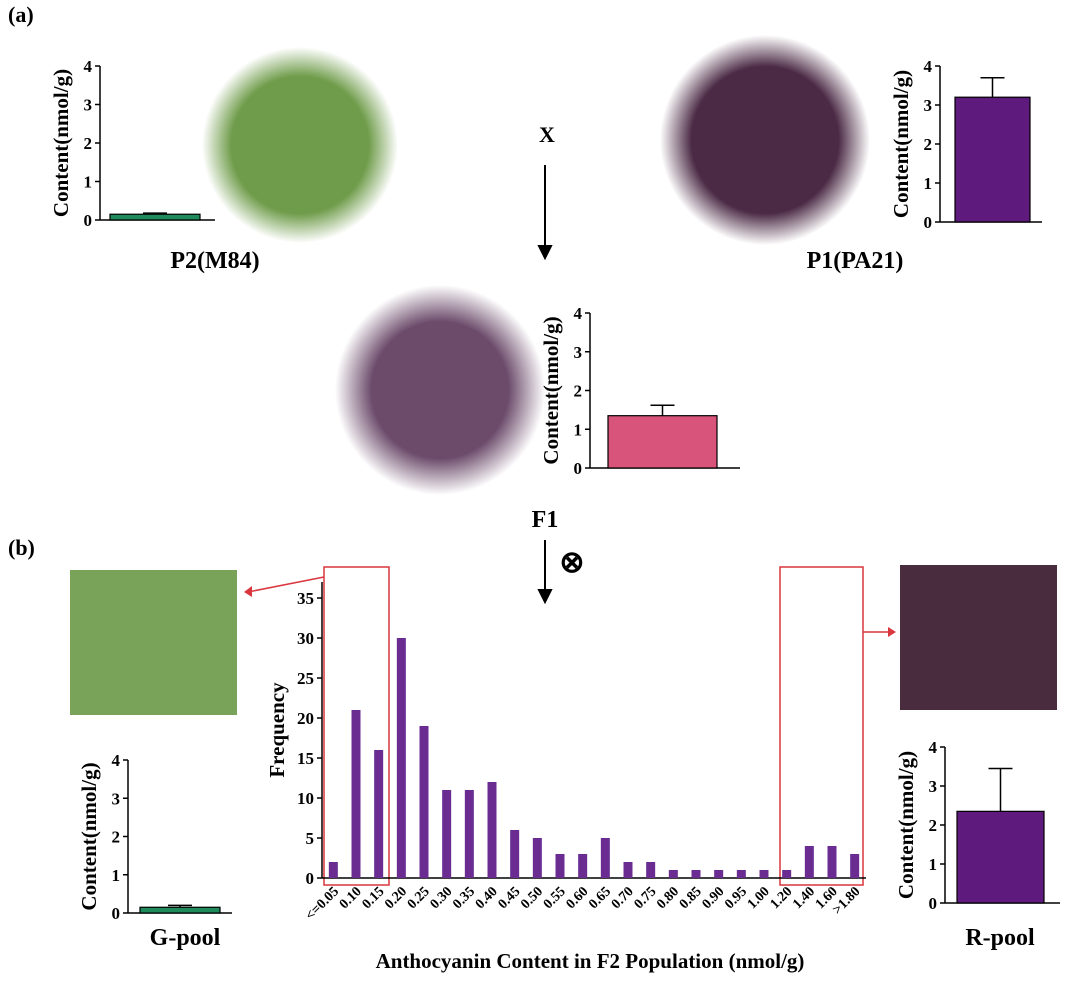 The height and width of the screenshot is (984, 1080). I want to click on x-tick-label: 0.85, so click(691, 898).